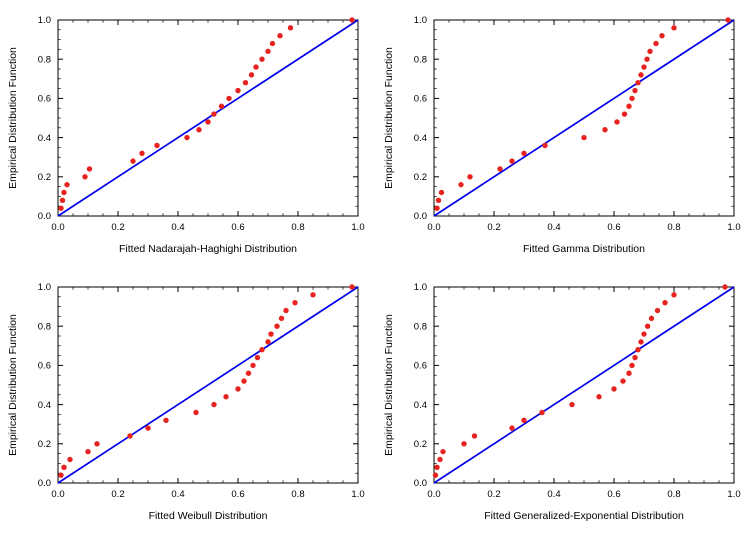 This screenshot has height=535, width=752. What do you see at coordinates (733, 227) in the screenshot?
I see `x-tick-label: 1.0` at bounding box center [733, 227].